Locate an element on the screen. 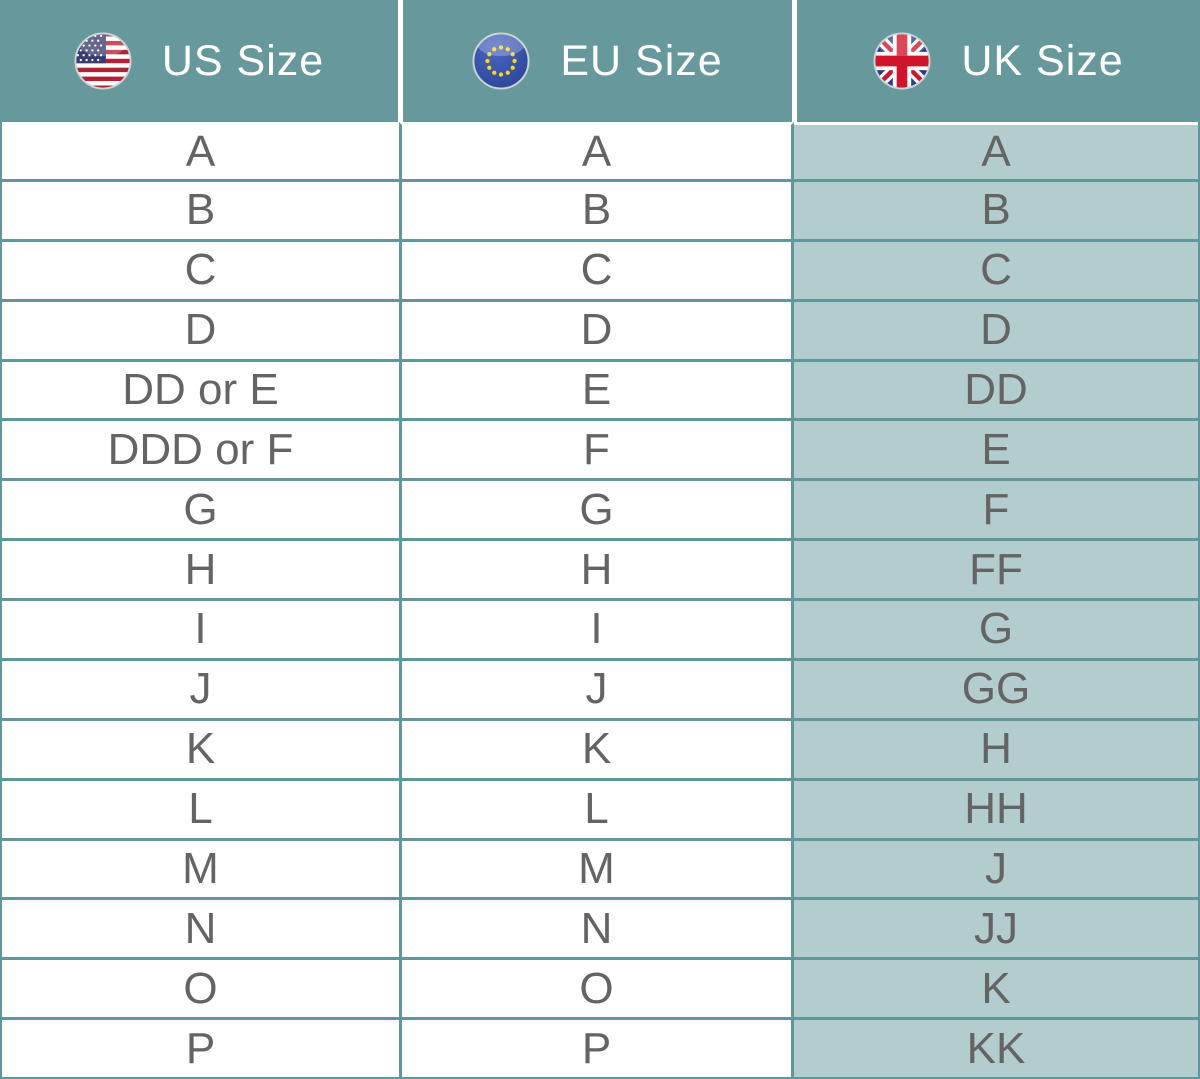 Image resolution: width=1200 pixels, height=1079 pixels. eu-size-cell: N is located at coordinates (596, 929).